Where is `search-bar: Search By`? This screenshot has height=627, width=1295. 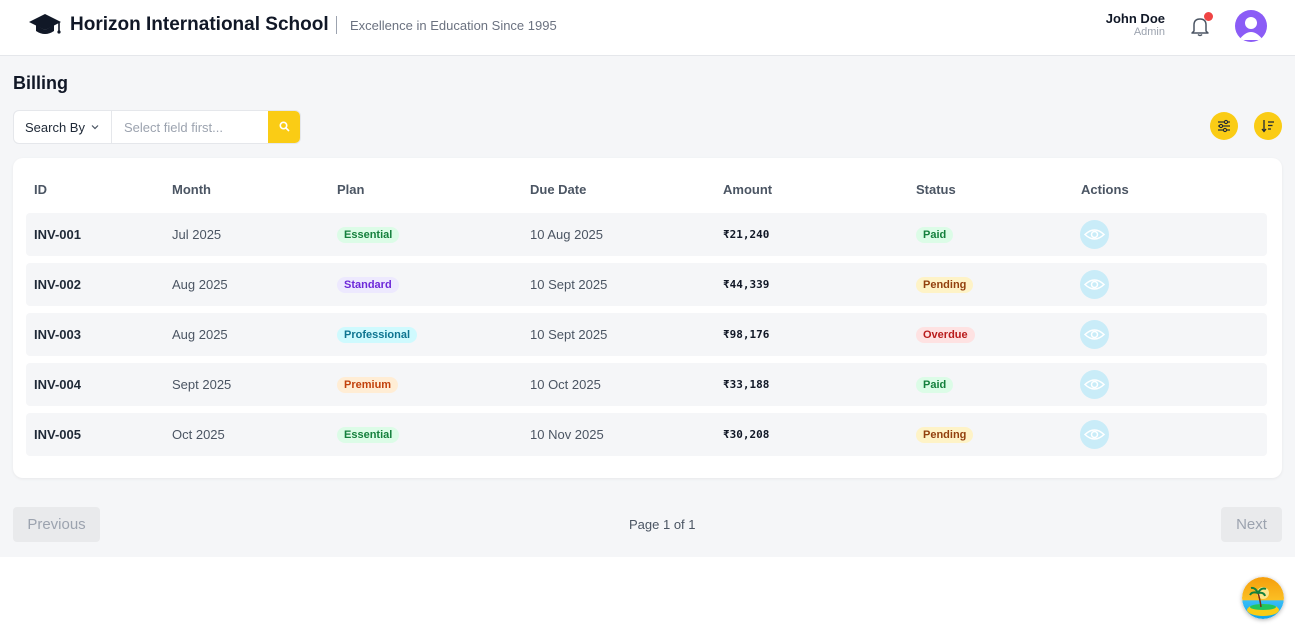
search-bar: Search By is located at coordinates (157, 127).